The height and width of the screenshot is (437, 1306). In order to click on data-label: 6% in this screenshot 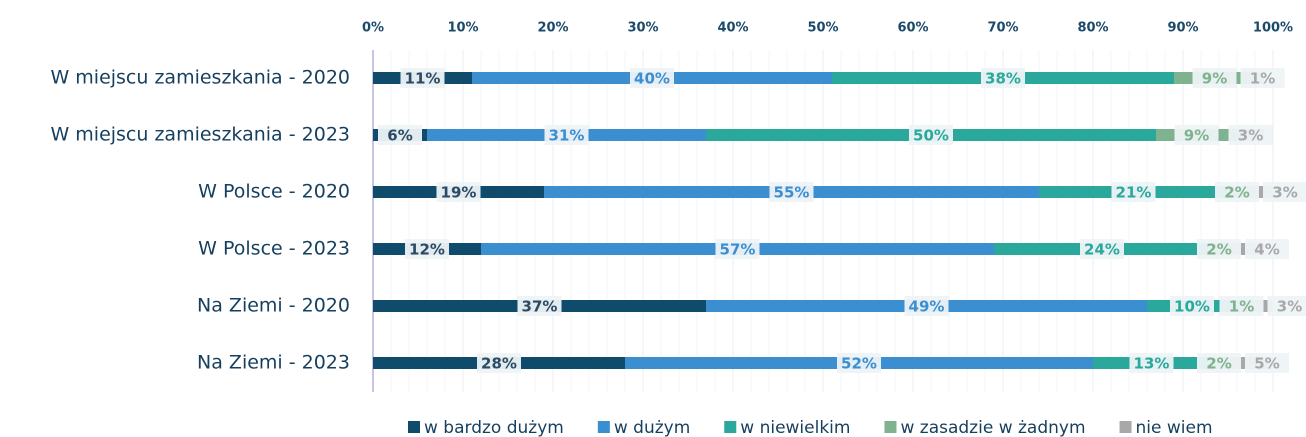, I will do `click(399, 136)`.